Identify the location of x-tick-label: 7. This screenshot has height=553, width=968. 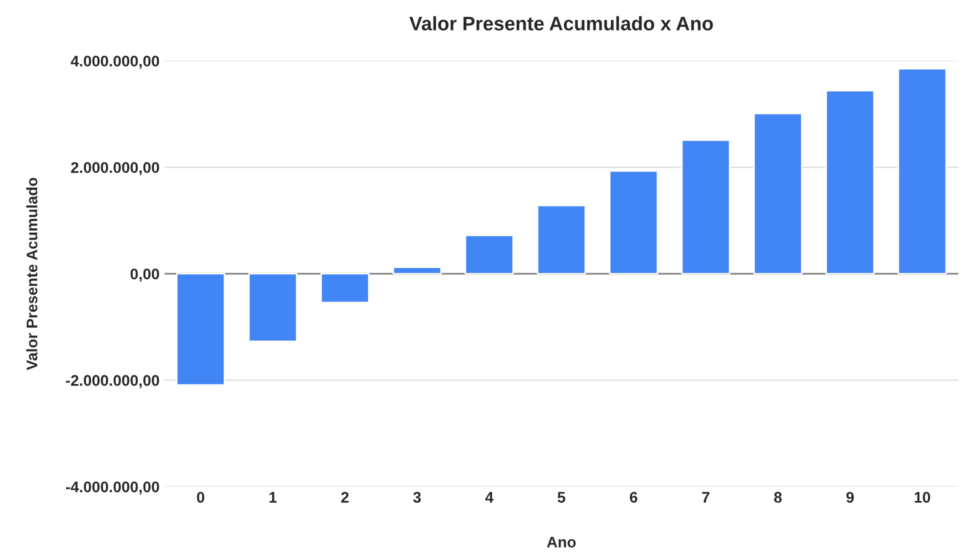
(706, 497).